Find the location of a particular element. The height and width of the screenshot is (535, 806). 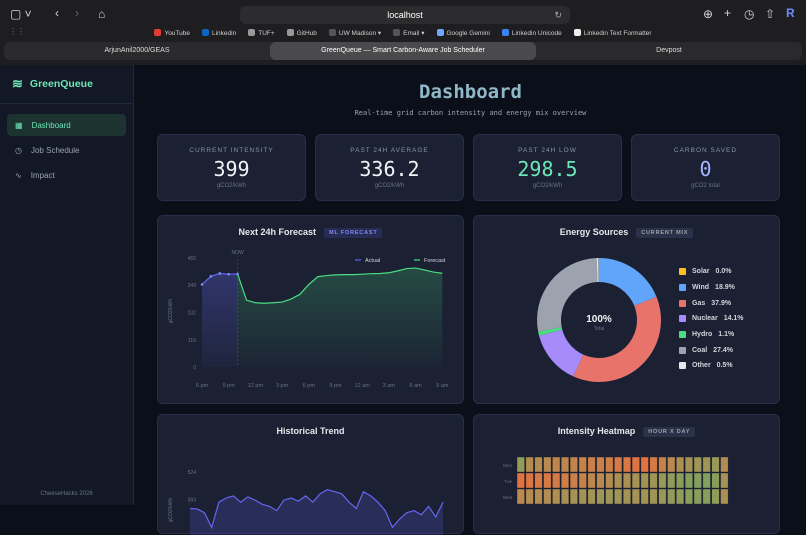

bookmark-label: UW Madison ▾ is located at coordinates (360, 33).